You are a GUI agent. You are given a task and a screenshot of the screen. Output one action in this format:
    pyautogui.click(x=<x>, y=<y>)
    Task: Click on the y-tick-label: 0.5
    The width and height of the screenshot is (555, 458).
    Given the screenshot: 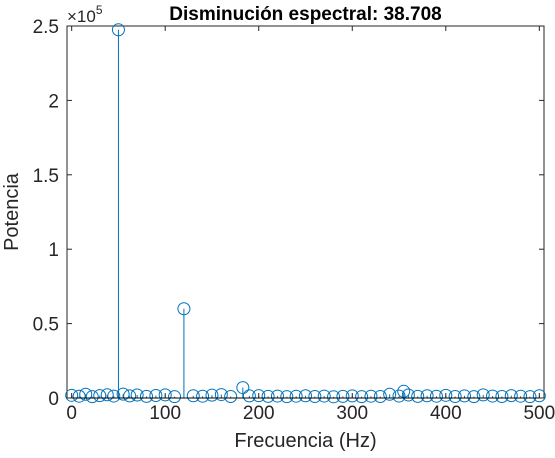 What is the action you would take?
    pyautogui.click(x=46, y=325)
    